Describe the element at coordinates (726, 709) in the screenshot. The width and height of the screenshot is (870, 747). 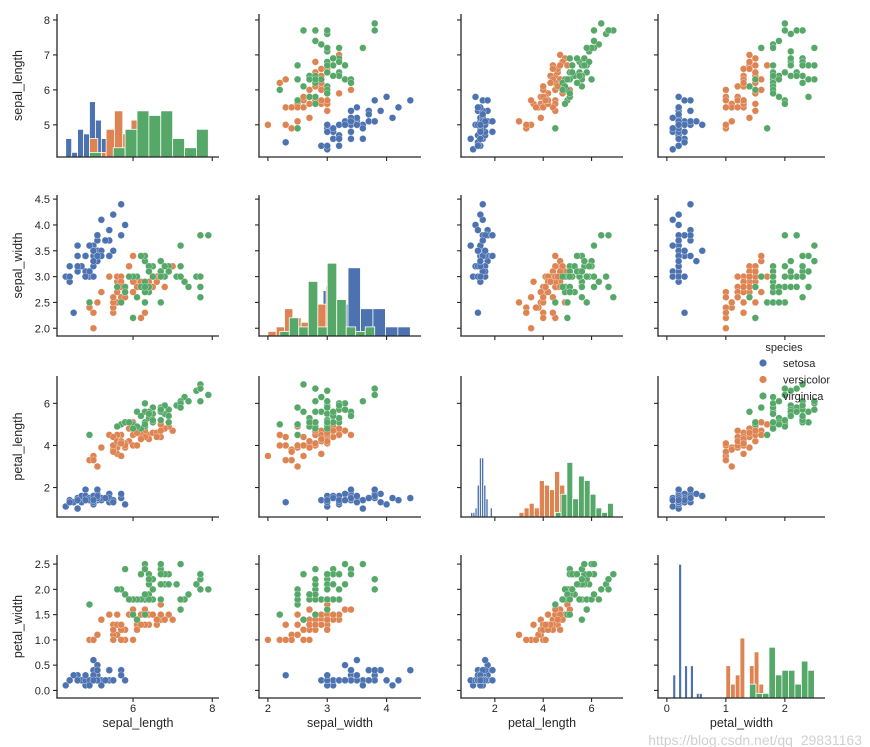
I see `x-tick-label: 1` at that location.